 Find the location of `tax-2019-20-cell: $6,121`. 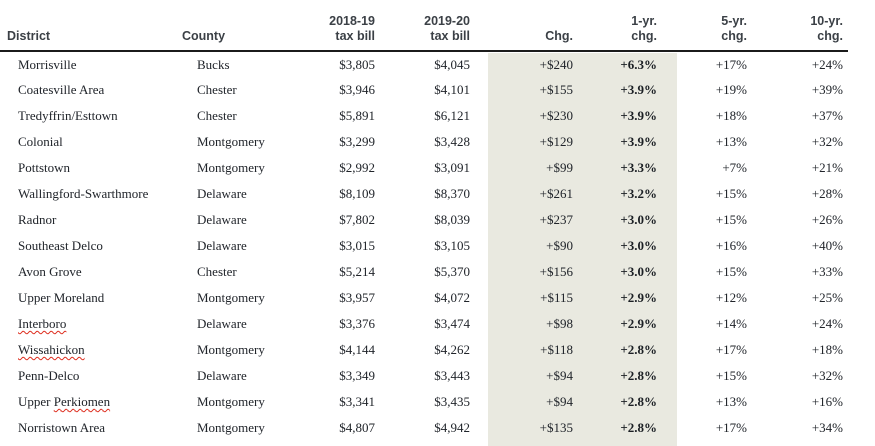

tax-2019-20-cell: $6,121 is located at coordinates (452, 115).